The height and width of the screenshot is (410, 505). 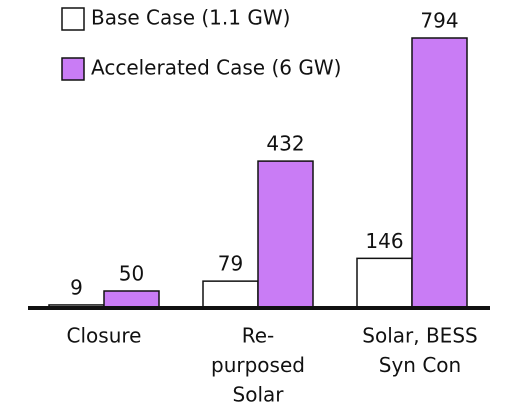 What do you see at coordinates (76, 287) in the screenshot?
I see `value-label: 9` at bounding box center [76, 287].